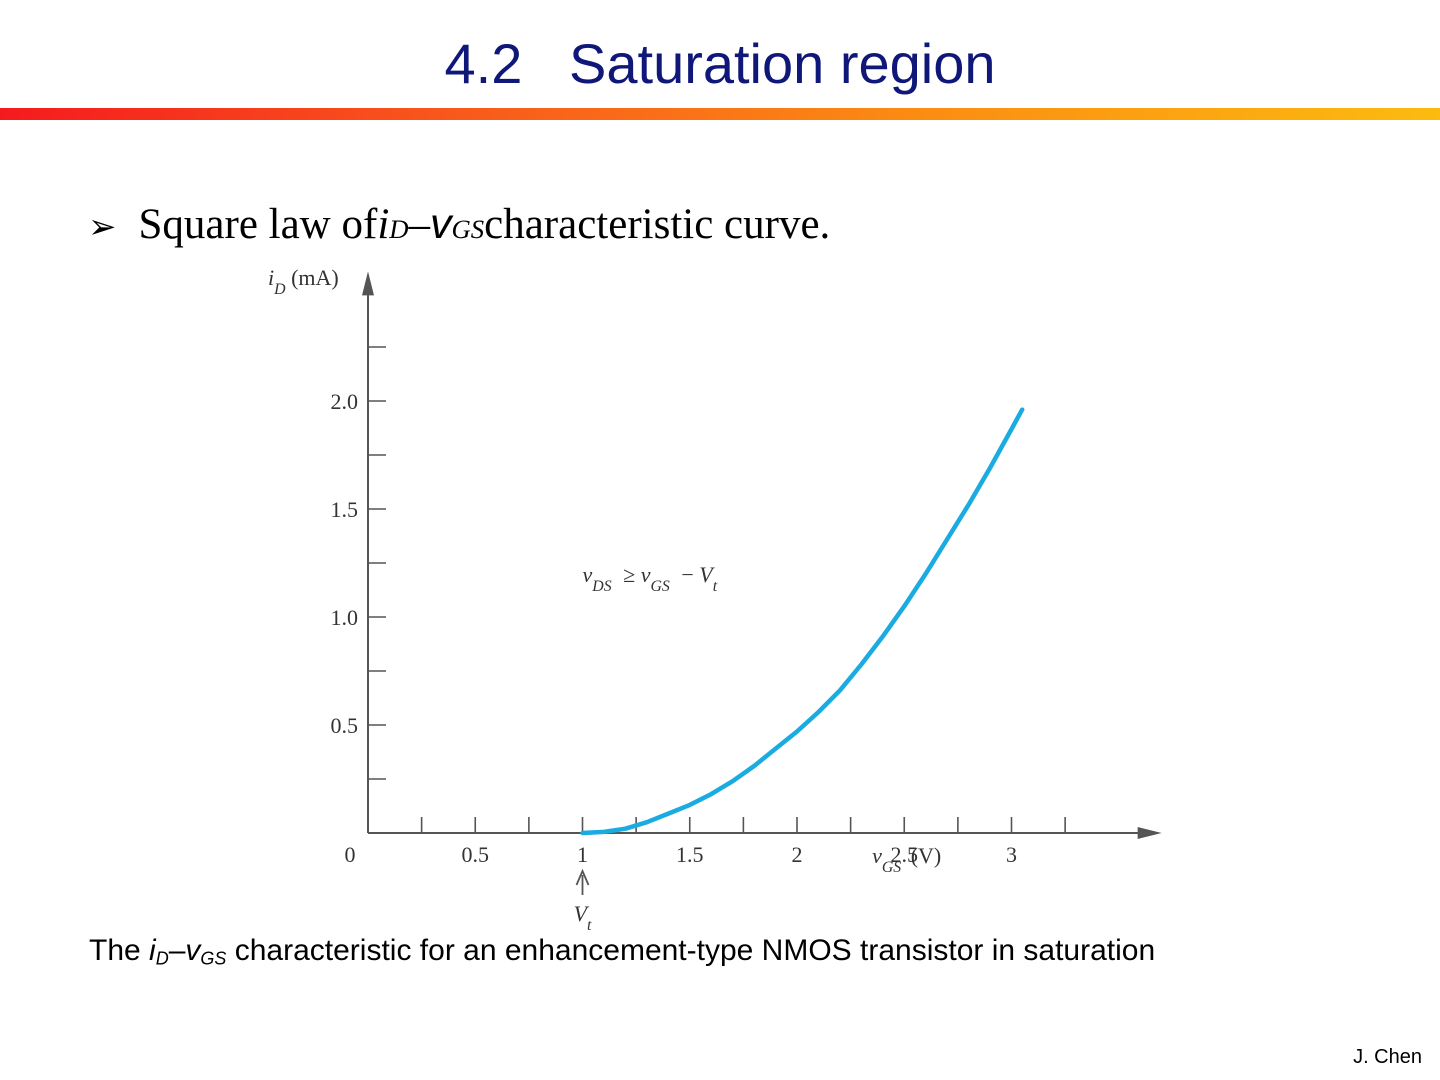 The image size is (1440, 1080). Describe the element at coordinates (345, 509) in the screenshot. I see `y-tick-label: 1.5` at that location.